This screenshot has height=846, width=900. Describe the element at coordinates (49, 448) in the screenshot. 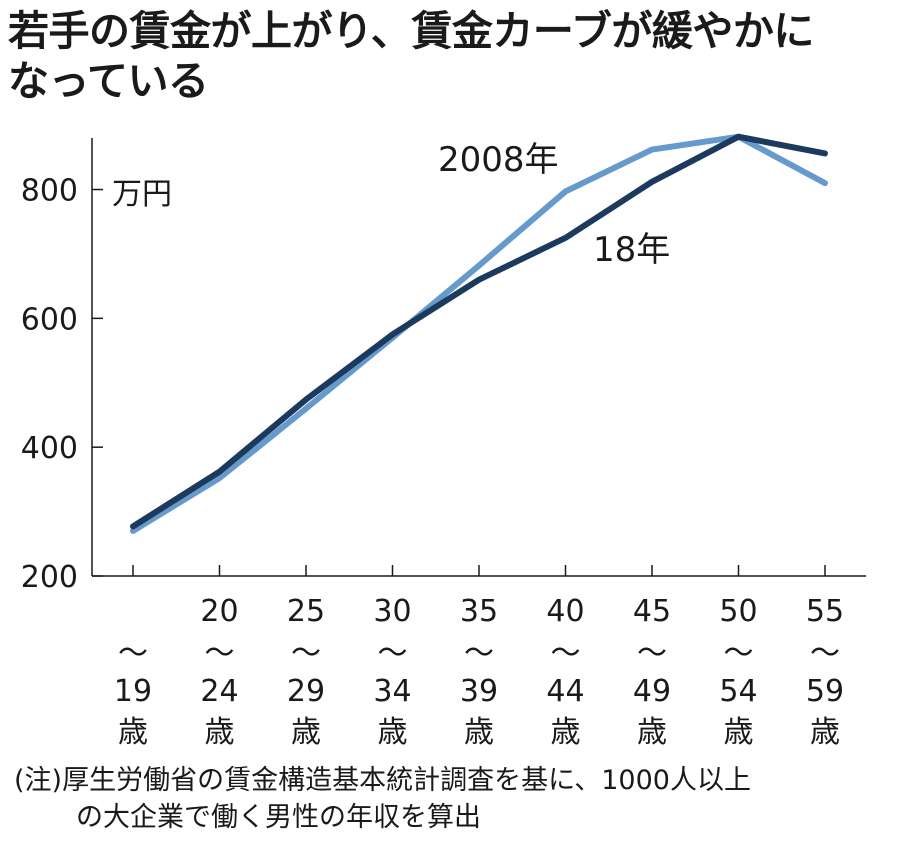

I see `y-tick-label: 400` at that location.